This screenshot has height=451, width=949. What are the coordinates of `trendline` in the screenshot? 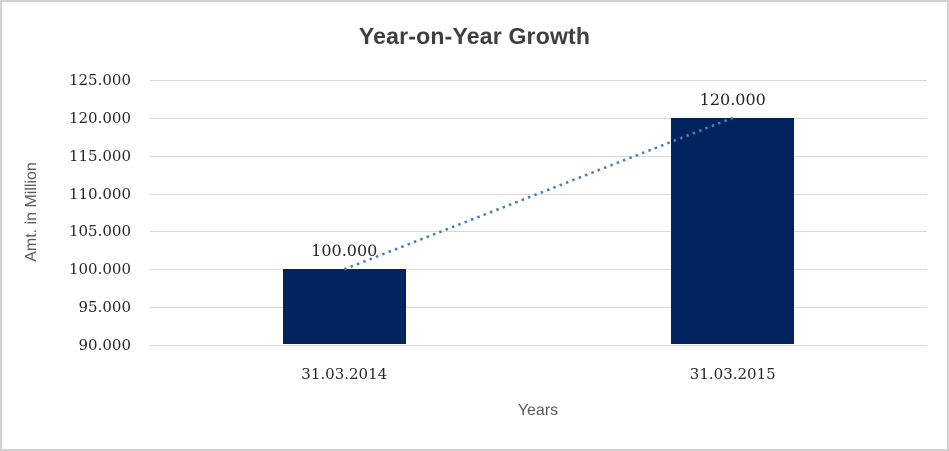 It's located at (538, 193).